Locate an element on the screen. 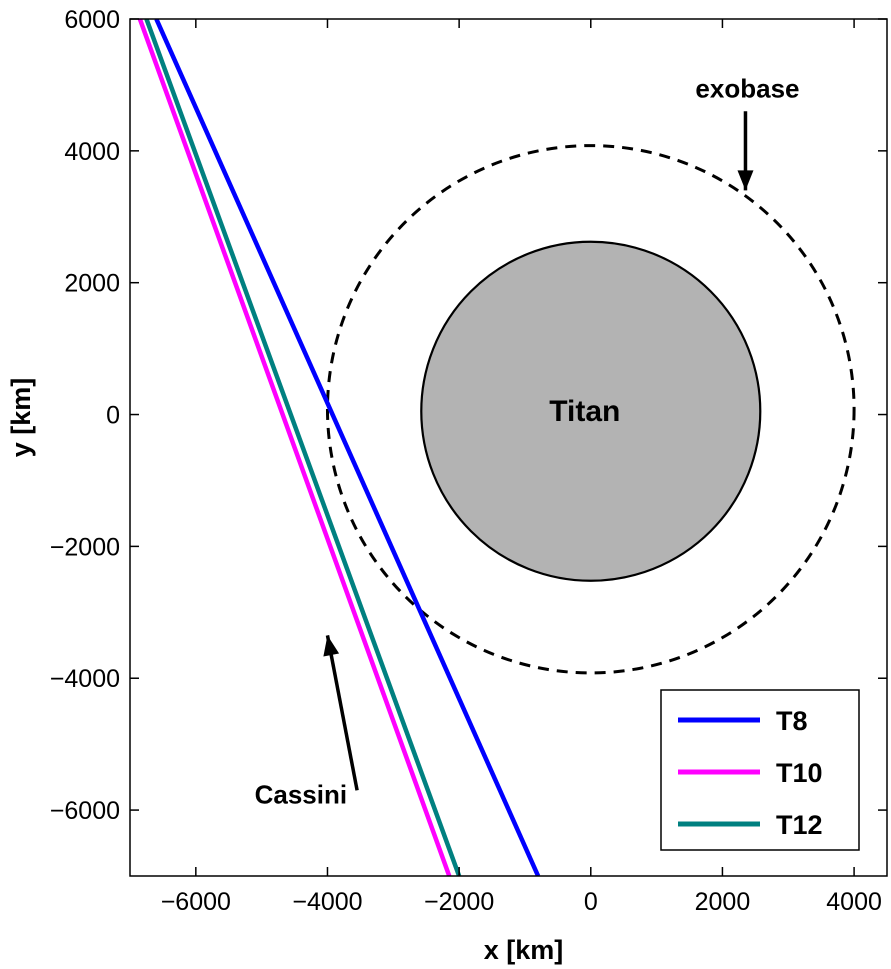 The height and width of the screenshot is (969, 891). exobase-arrow-head is located at coordinates (745, 180).